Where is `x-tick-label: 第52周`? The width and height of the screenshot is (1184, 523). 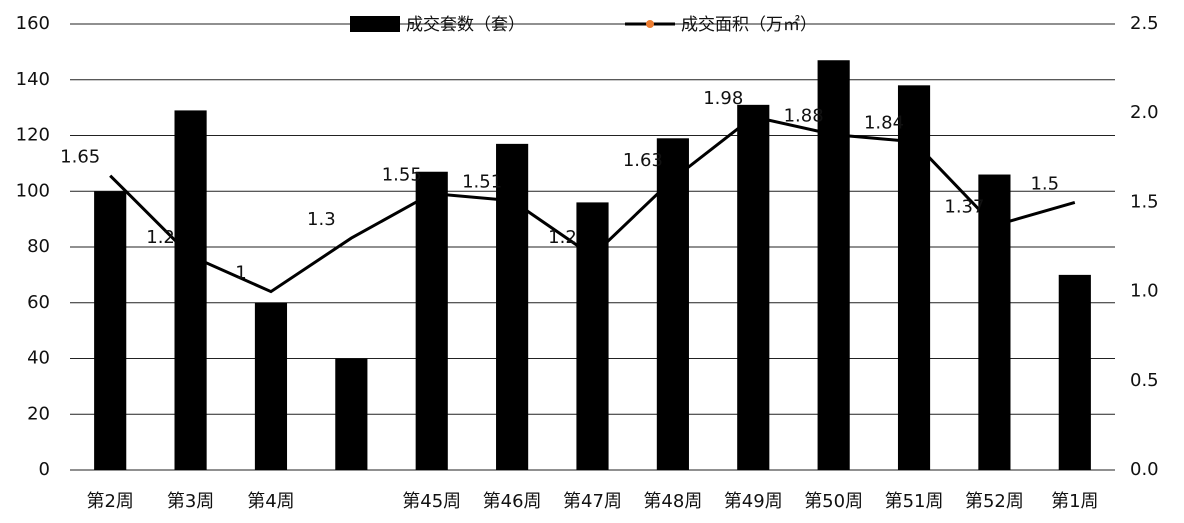 x-tick-label: 第52周 is located at coordinates (994, 501).